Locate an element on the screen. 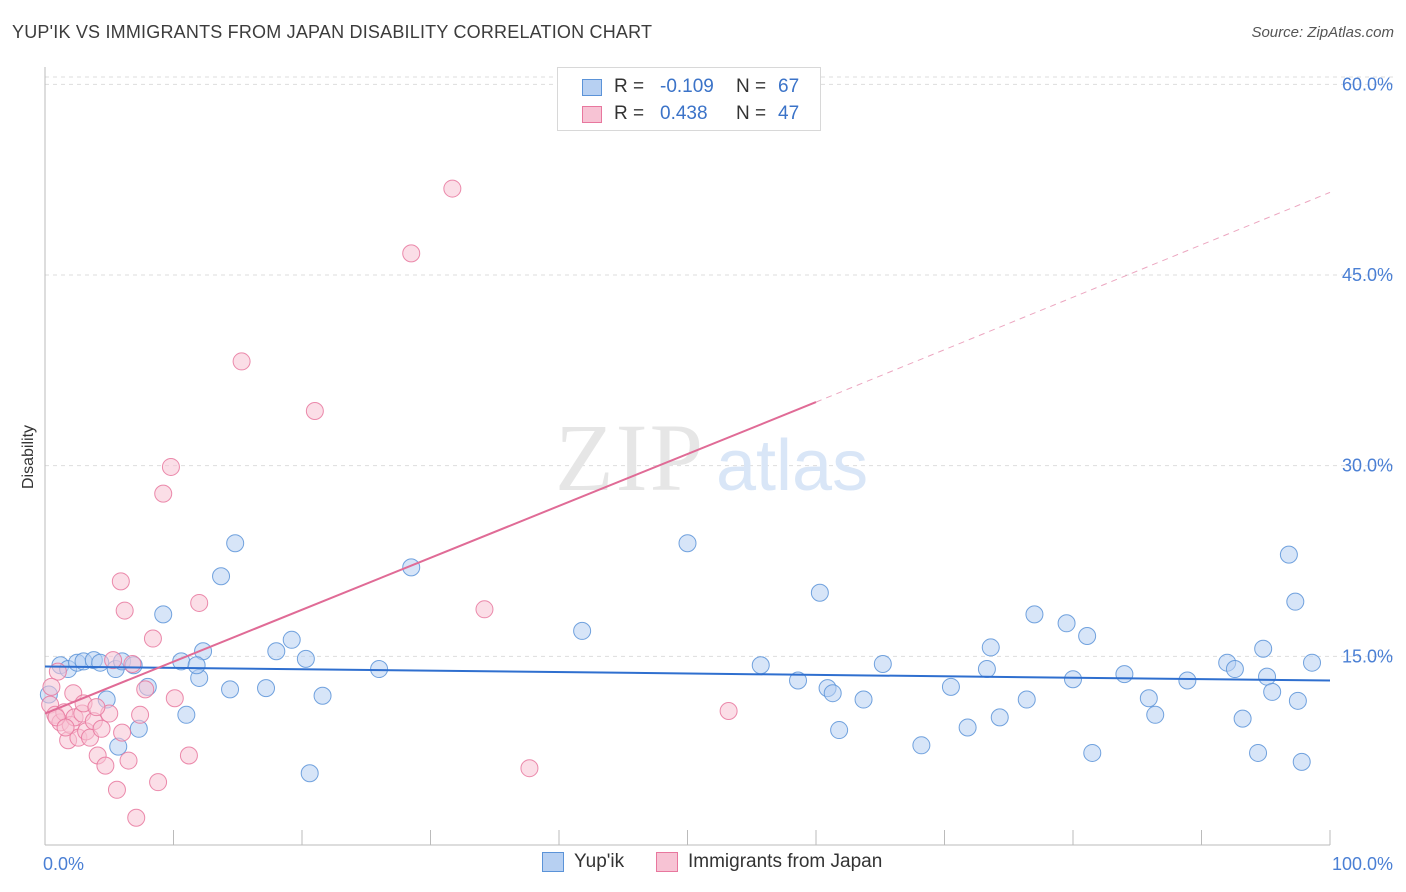 Image resolution: width=1406 pixels, height=892 pixels. legend-r-value: 0.438 is located at coordinates (684, 113).